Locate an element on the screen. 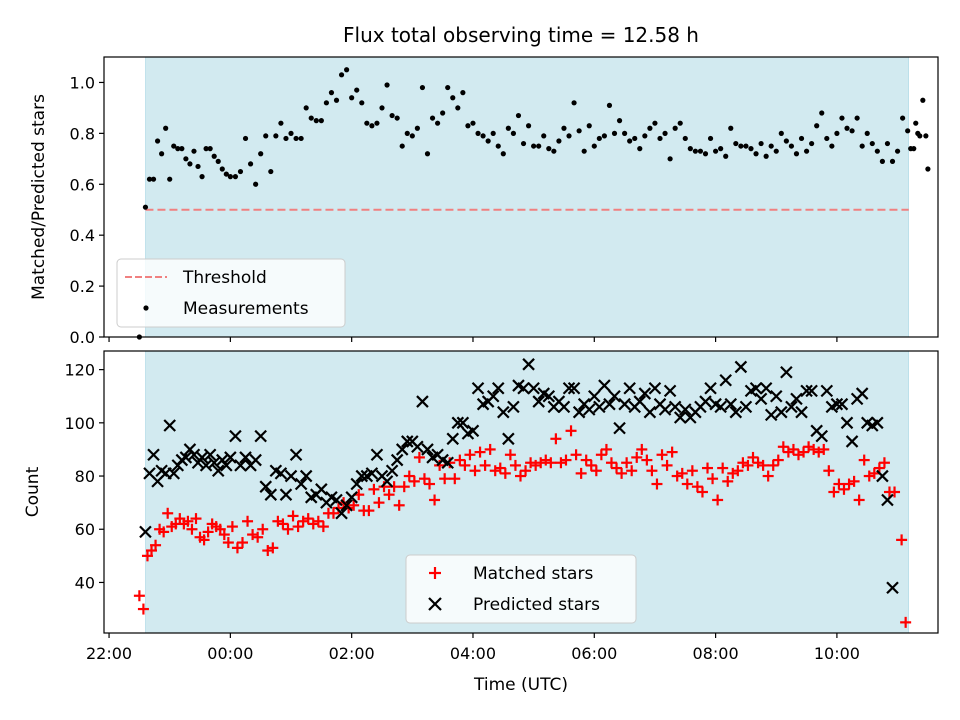 Image resolution: width=960 pixels, height=720 pixels. time-x-tick-label: 04:00 is located at coordinates (473, 653).